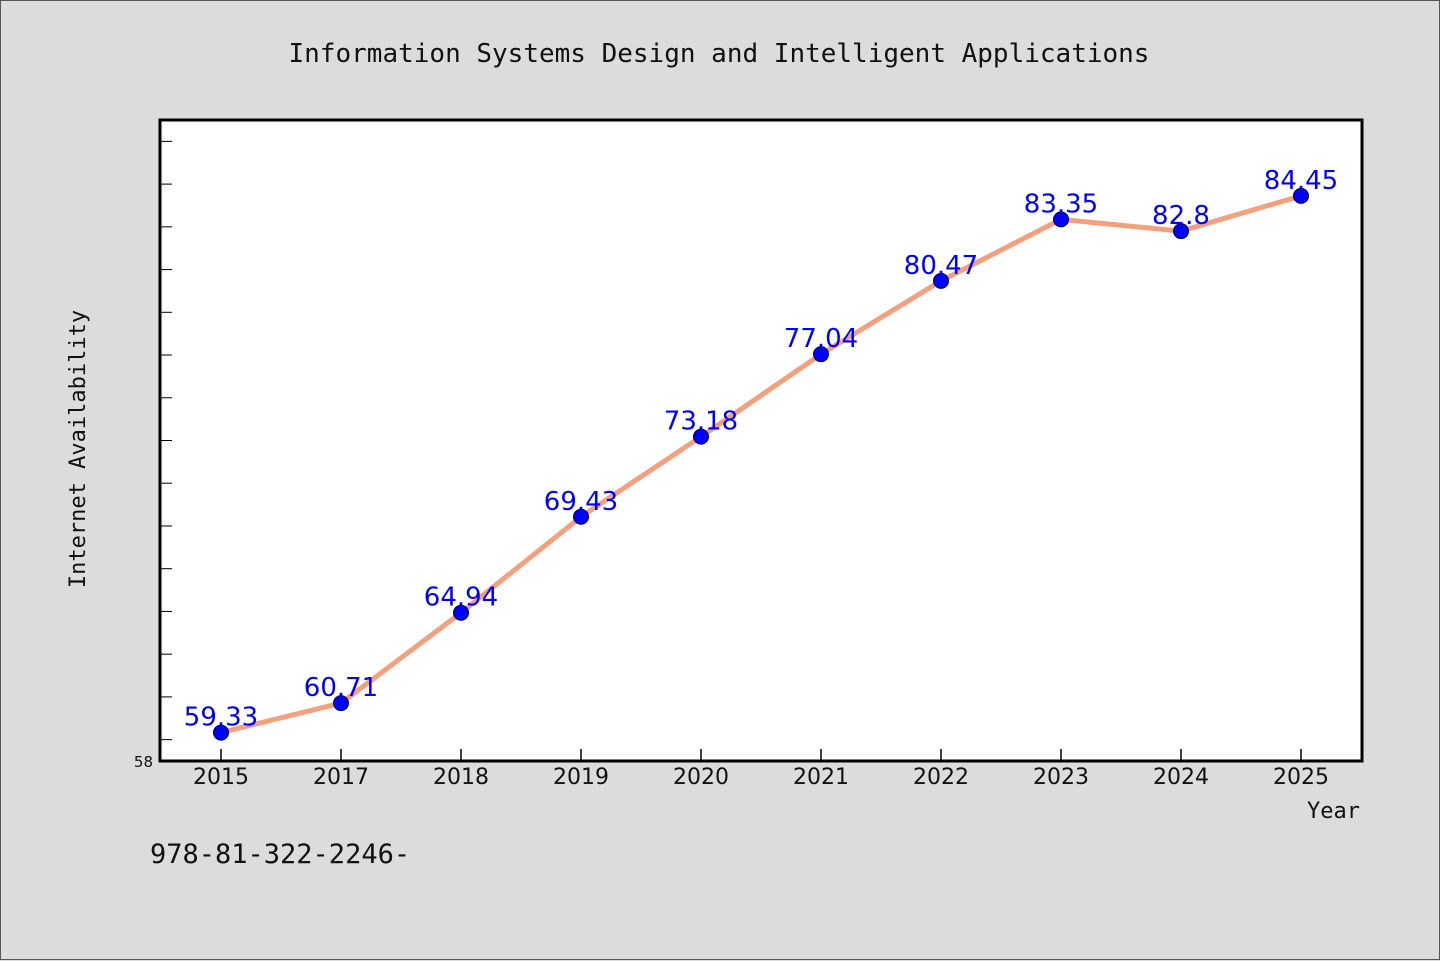 This screenshot has height=961, width=1440. I want to click on x-axis-ticks, so click(761, 755).